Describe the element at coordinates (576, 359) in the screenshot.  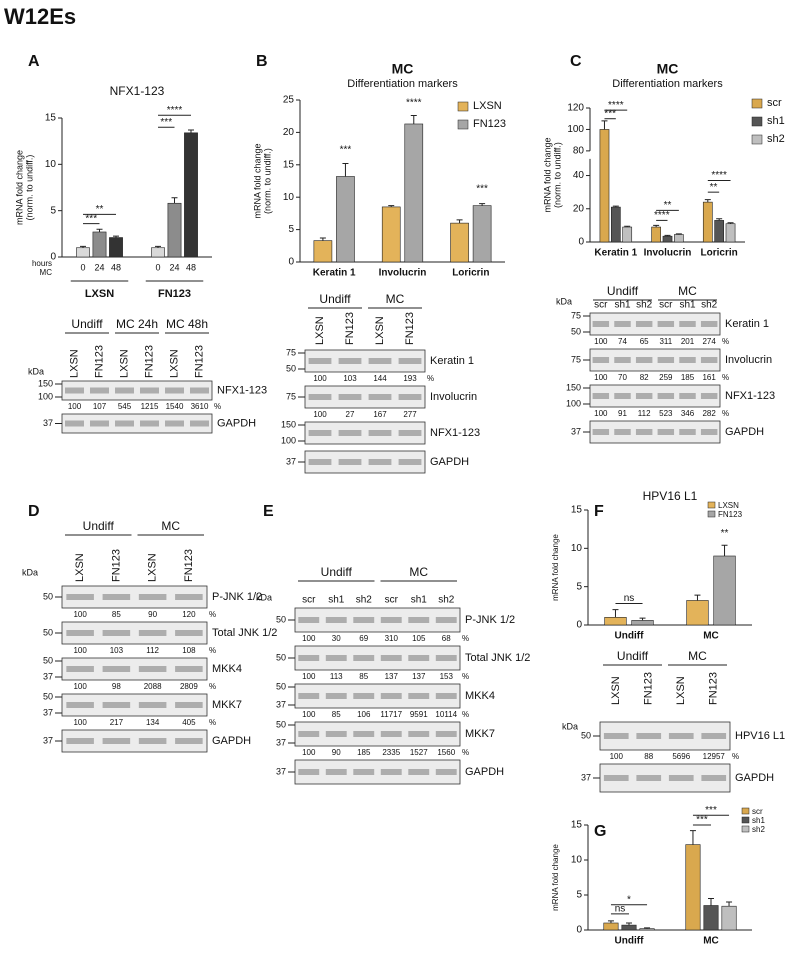
I see `marker-label: 75` at that location.